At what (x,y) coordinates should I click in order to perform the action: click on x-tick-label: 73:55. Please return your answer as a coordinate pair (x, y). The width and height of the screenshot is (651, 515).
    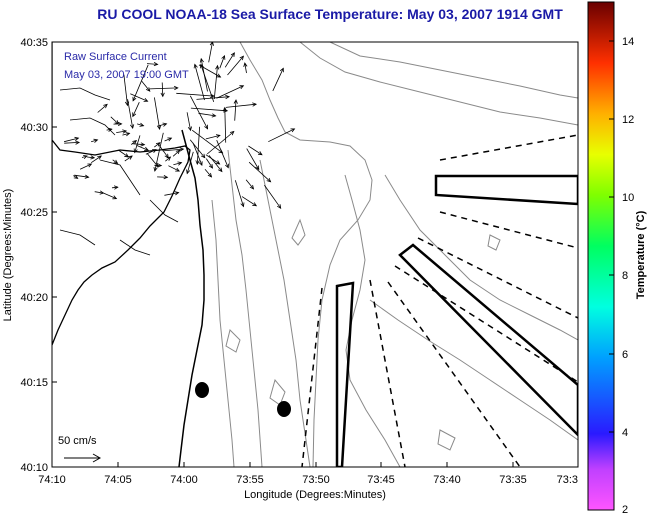
    Looking at the image, I should click on (250, 480).